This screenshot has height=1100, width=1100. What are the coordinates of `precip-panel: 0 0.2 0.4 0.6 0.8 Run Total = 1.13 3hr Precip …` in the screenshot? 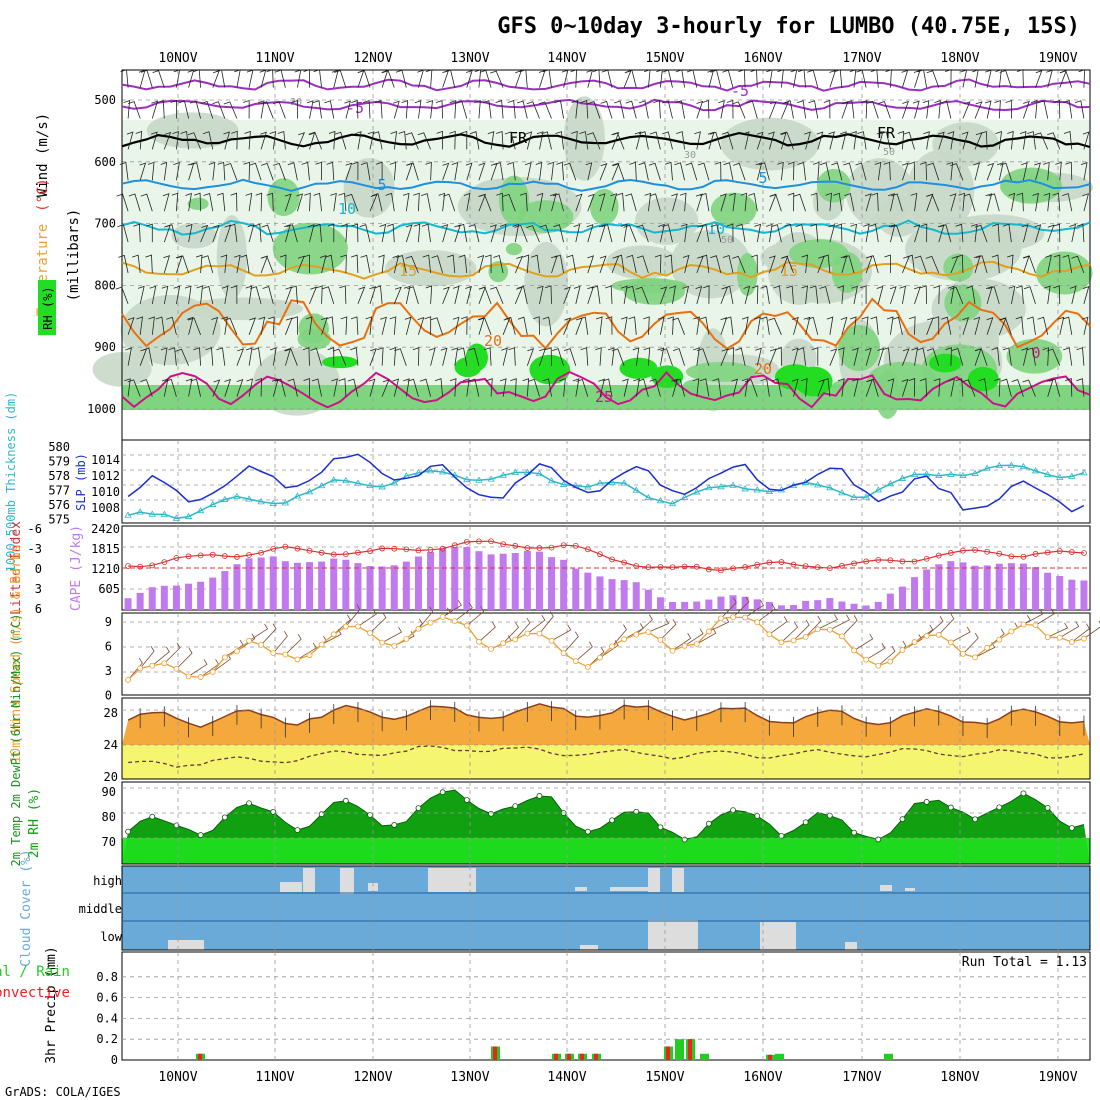 It's located at (545, 1006).